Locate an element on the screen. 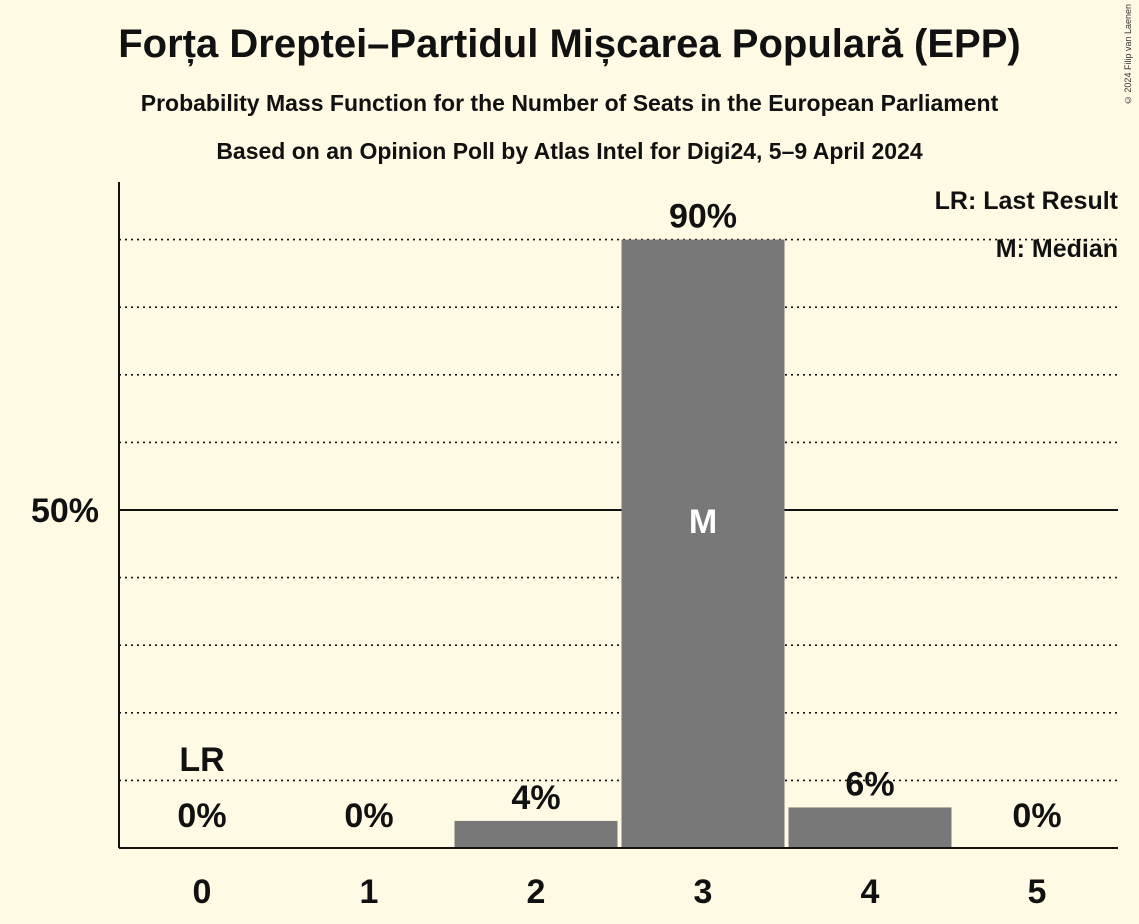  median-marker: M is located at coordinates (703, 522).